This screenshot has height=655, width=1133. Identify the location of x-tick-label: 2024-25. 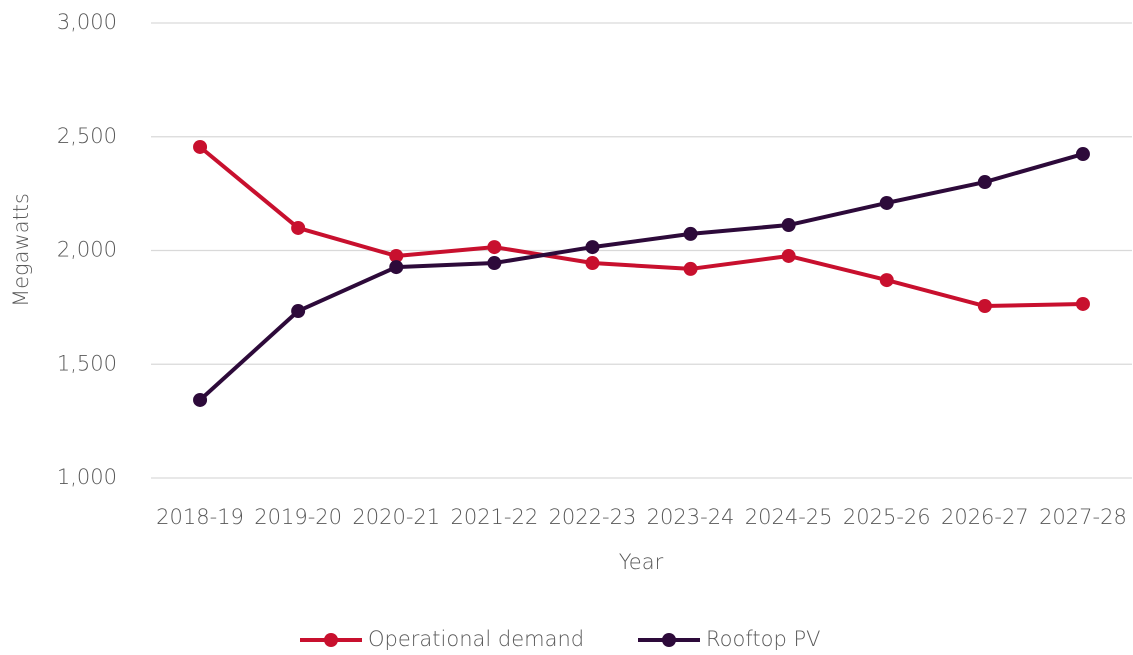
(789, 517).